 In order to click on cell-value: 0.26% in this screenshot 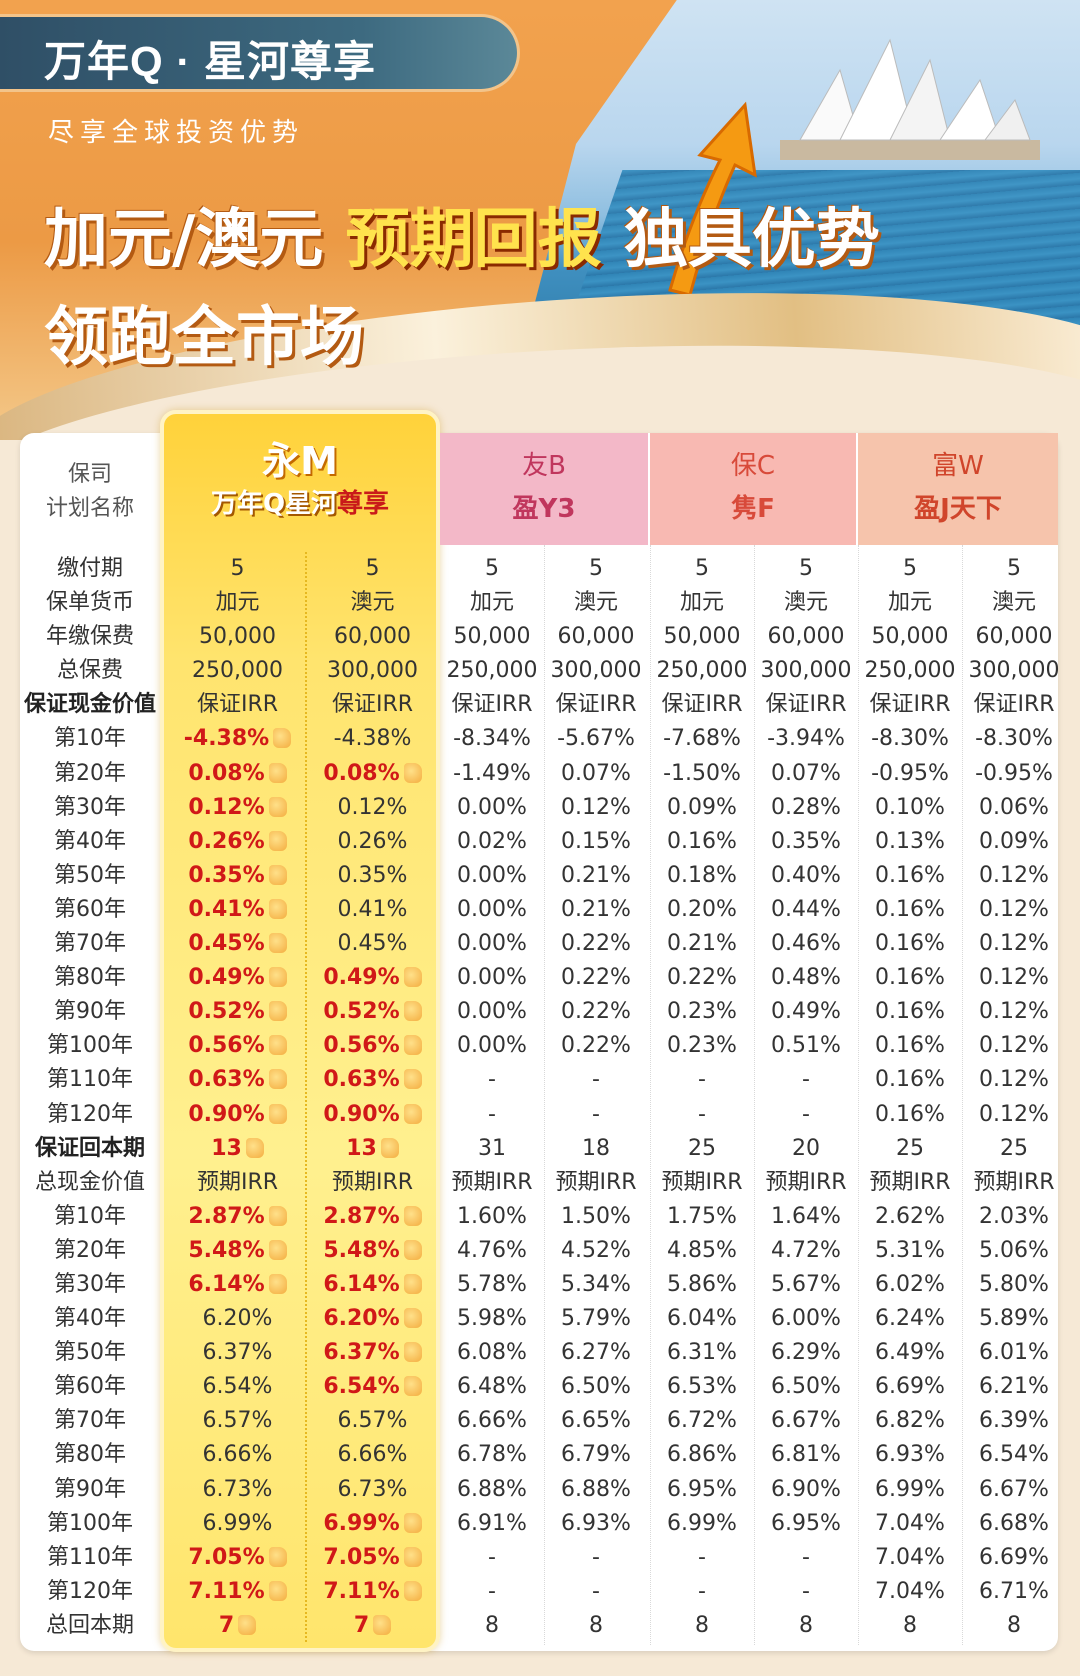, I will do `click(226, 841)`.